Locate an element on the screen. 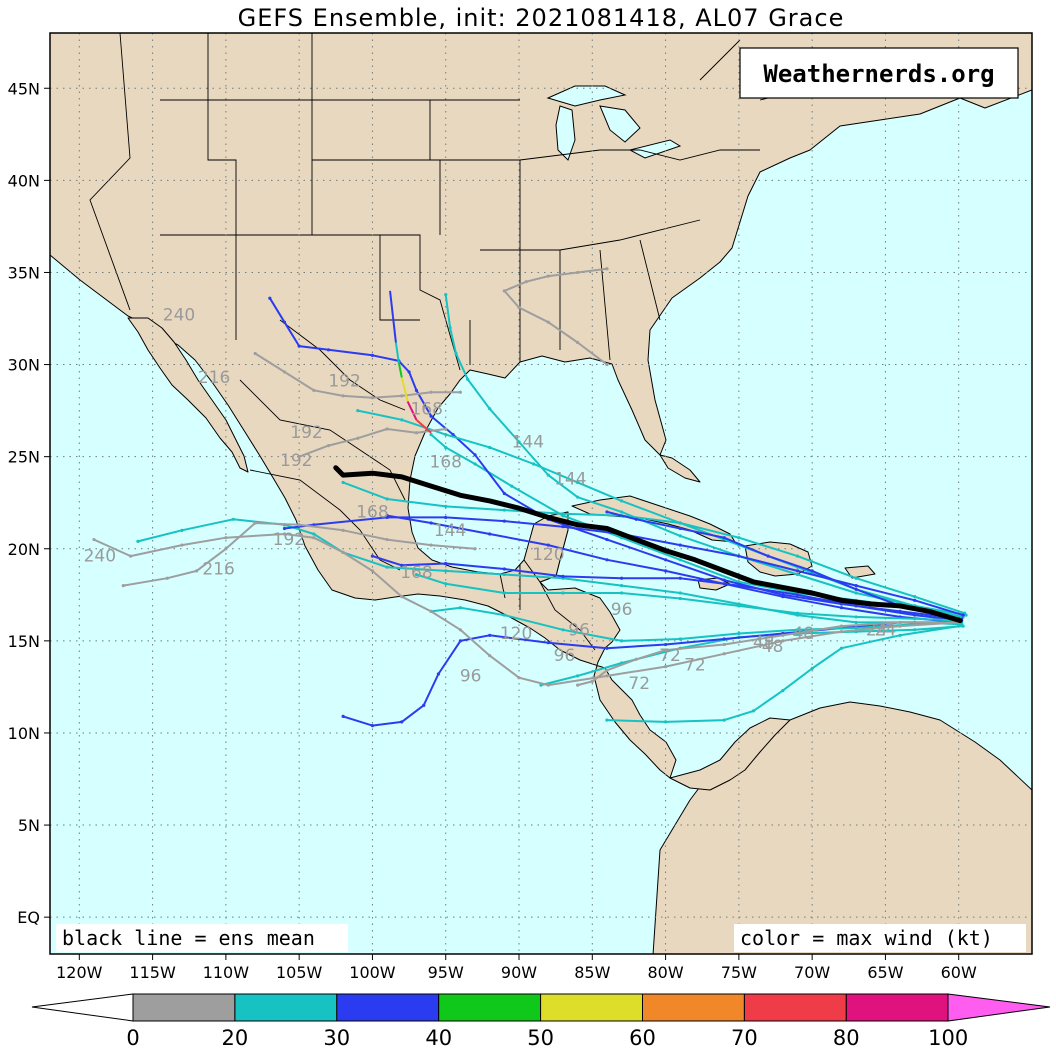 Image resolution: width=1056 pixels, height=1051 pixels. lat-tick-label: 45N is located at coordinates (24, 88).